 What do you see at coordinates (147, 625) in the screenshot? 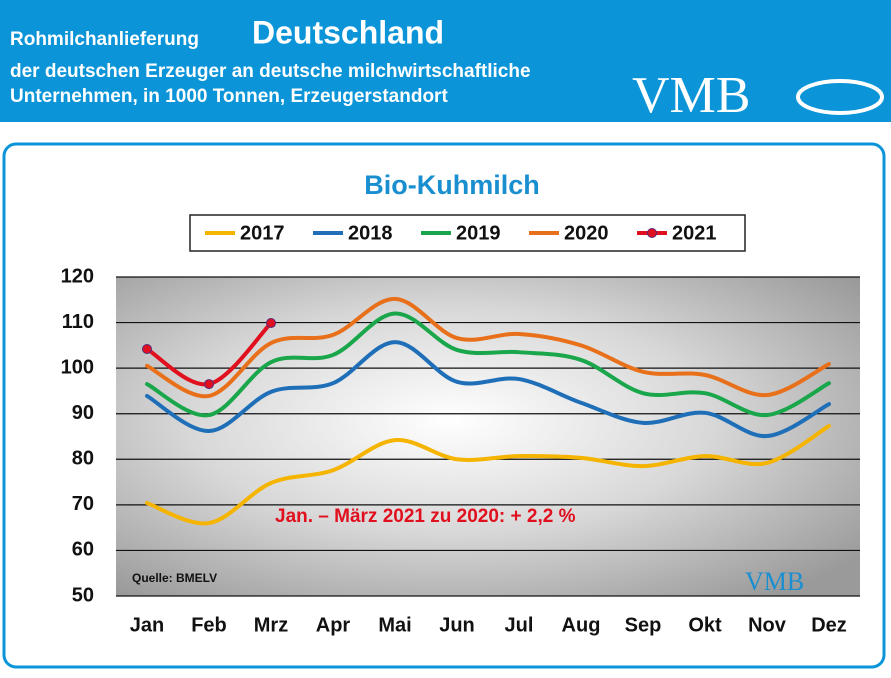
I see `x-tick-label: Jan` at bounding box center [147, 625].